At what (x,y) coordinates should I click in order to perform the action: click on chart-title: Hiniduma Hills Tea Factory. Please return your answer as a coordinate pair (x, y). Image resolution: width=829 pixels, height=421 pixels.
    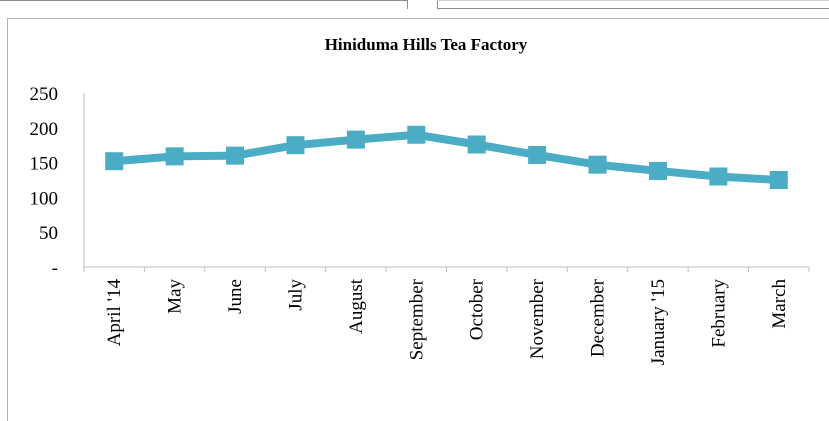
    Looking at the image, I should click on (426, 44).